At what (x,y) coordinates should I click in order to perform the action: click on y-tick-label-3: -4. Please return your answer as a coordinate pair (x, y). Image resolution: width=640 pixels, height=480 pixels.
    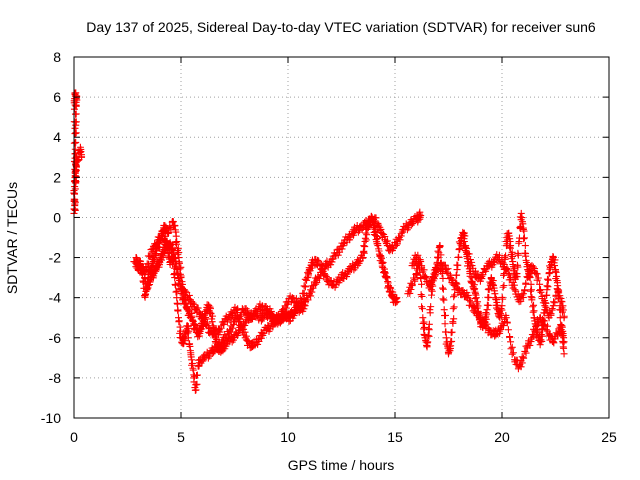
    Looking at the image, I should click on (55, 298).